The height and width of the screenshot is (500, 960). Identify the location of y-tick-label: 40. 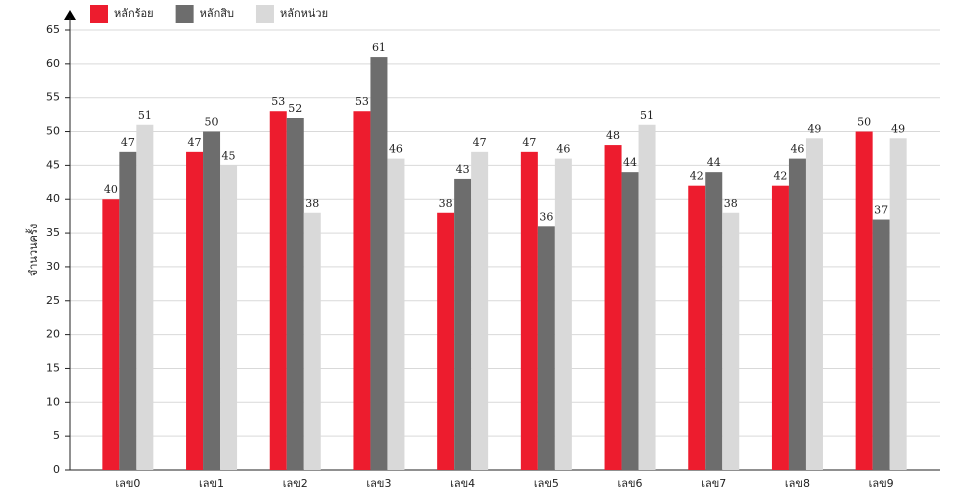
(53, 198).